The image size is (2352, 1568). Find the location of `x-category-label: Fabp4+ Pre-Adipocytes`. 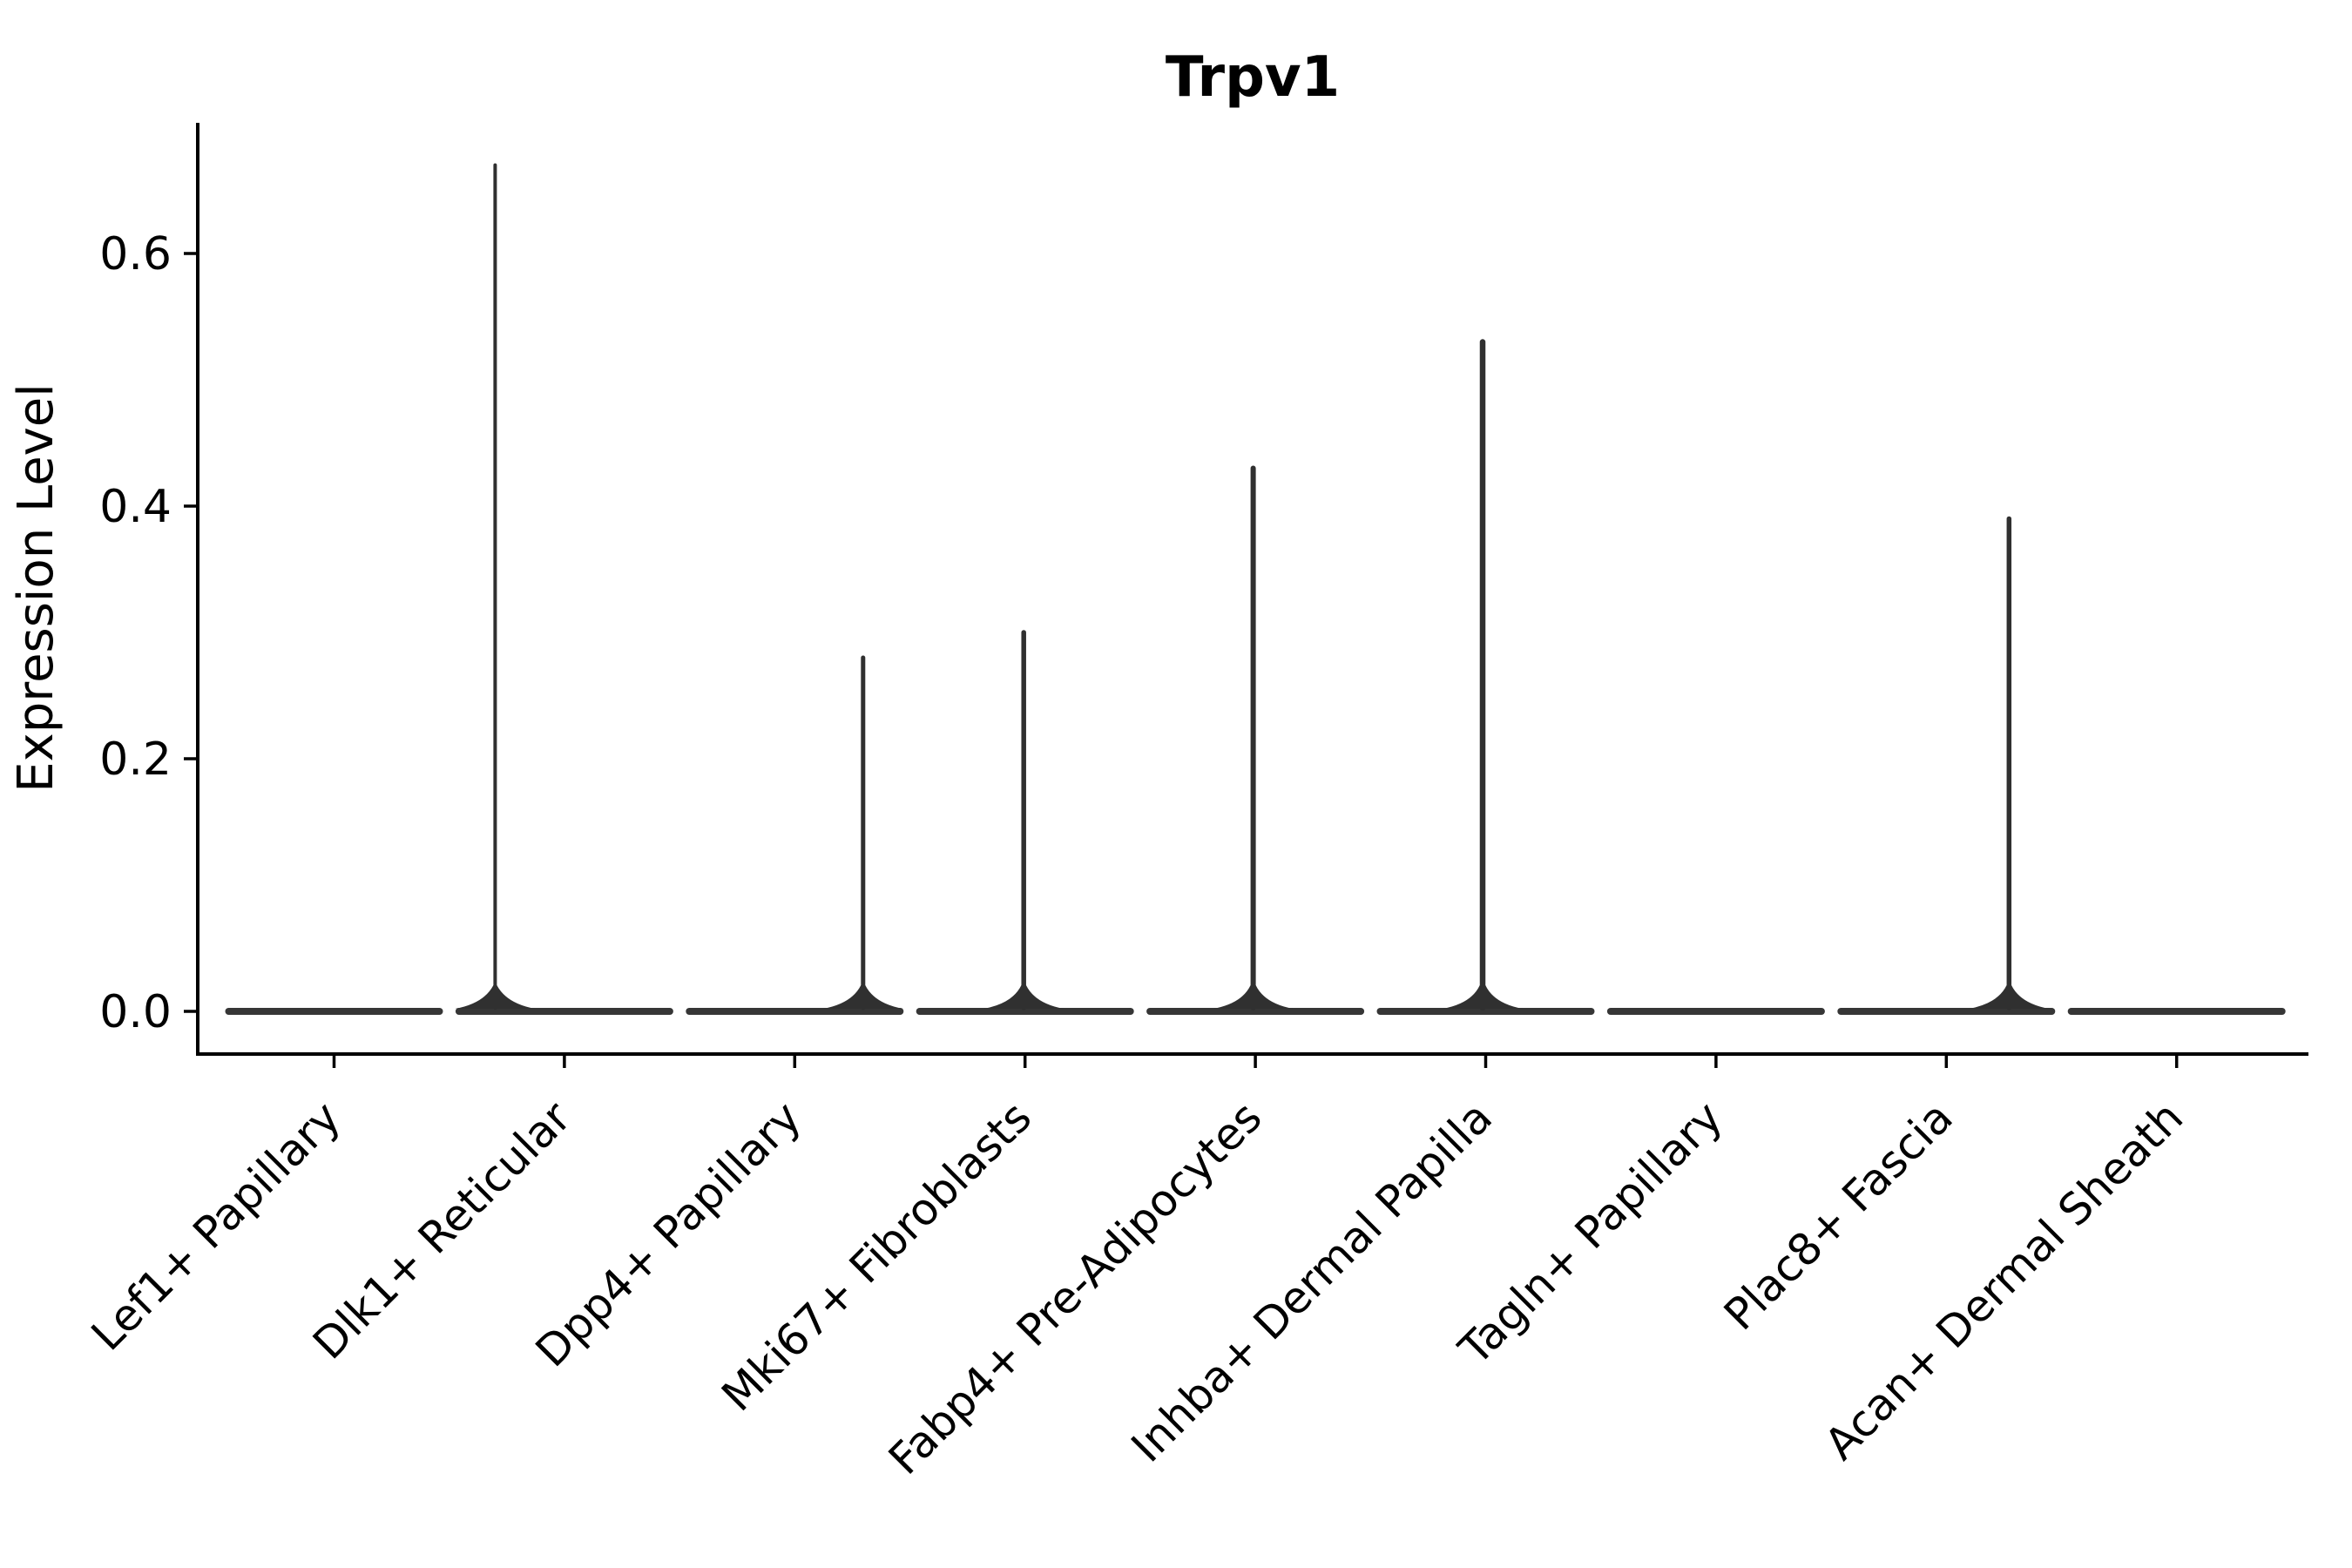

x-category-label: Fabp4+ Pre-Adipocytes is located at coordinates (1075, 1288).